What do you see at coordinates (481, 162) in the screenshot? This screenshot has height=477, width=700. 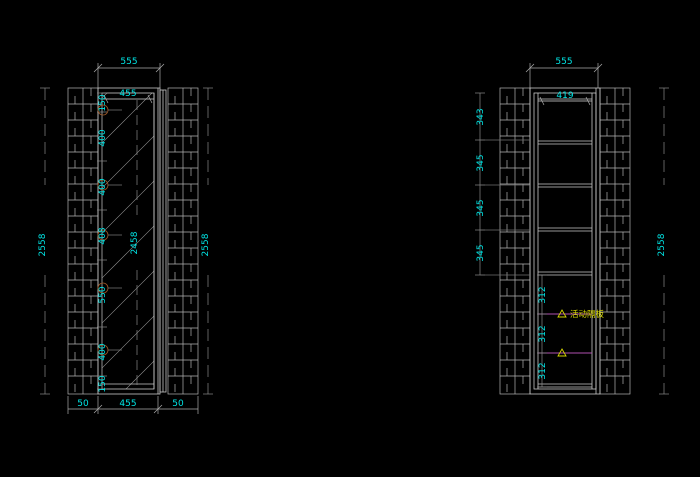 I see `right-vdim-upper-1: 345` at bounding box center [481, 162].